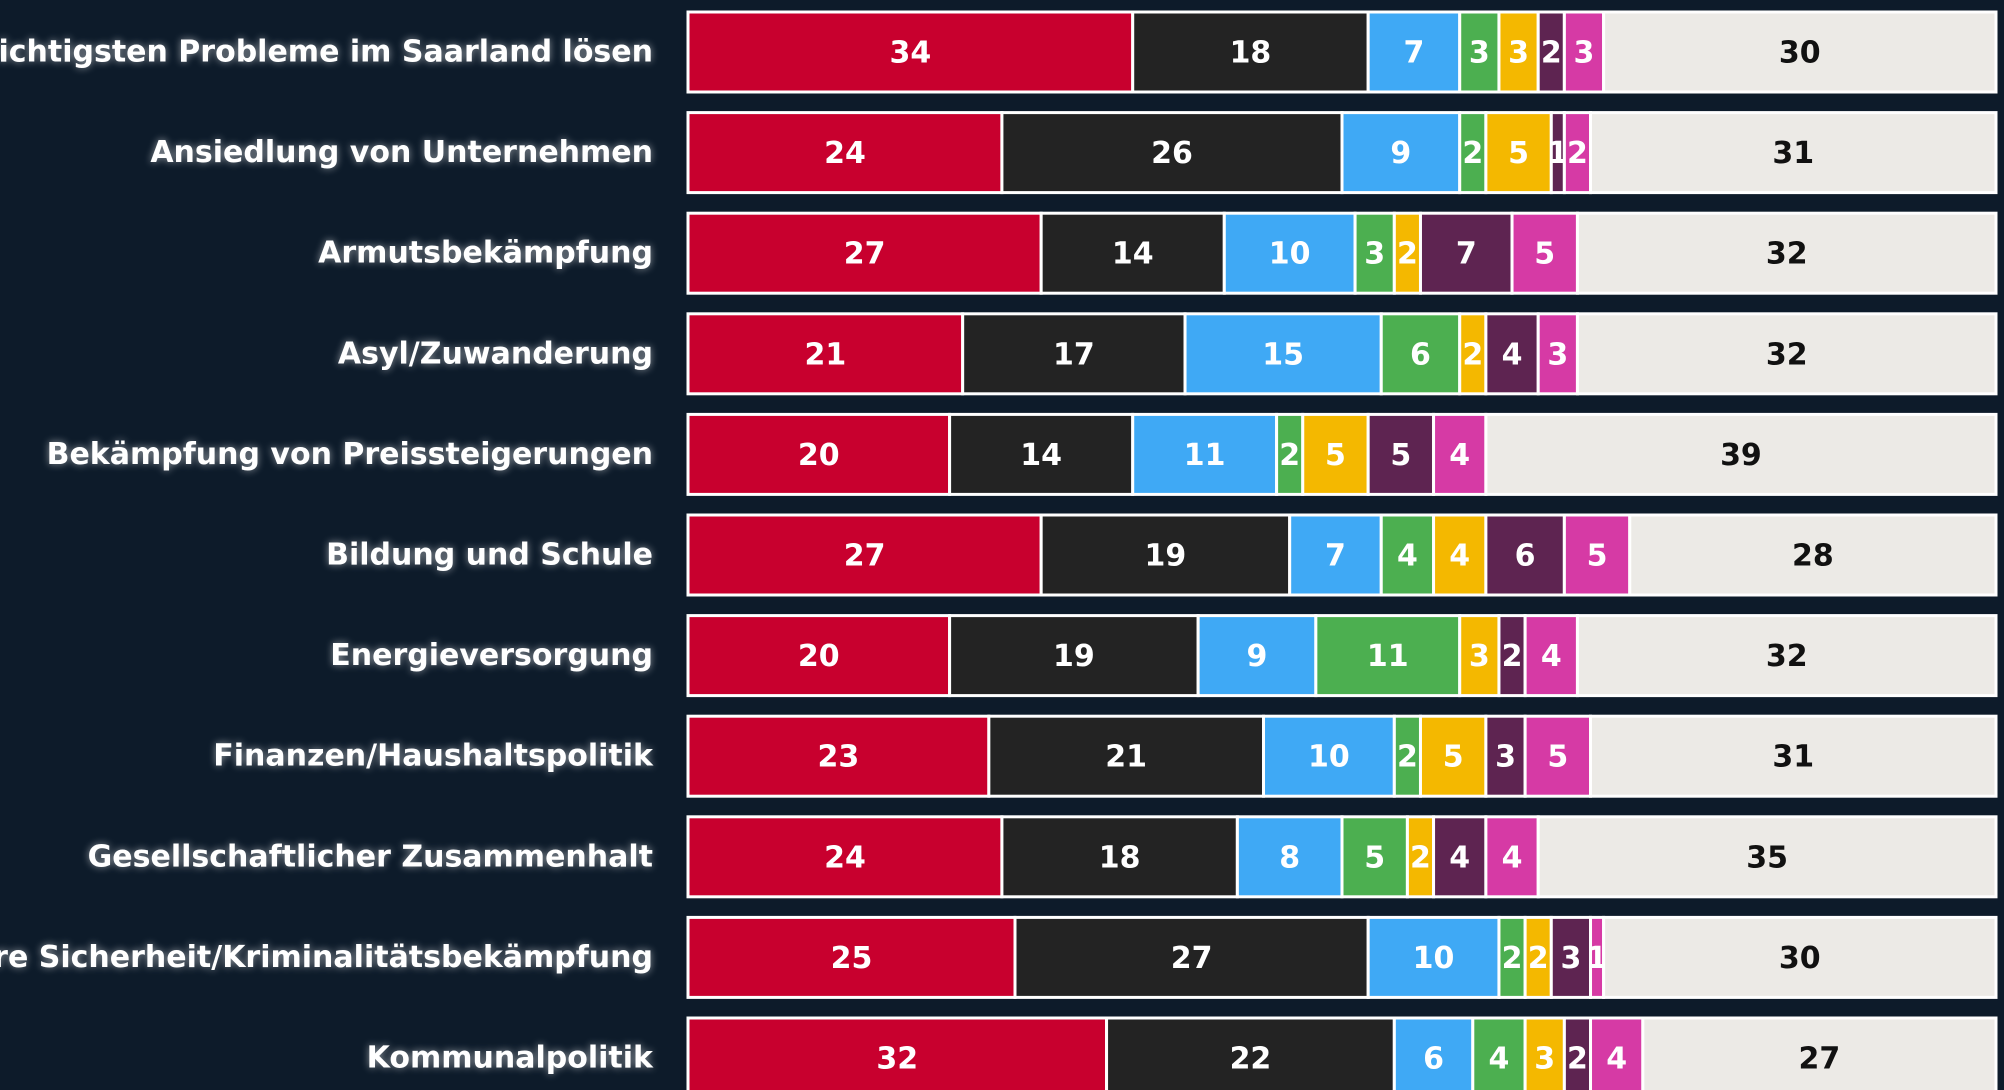 The width and height of the screenshot is (2004, 1090). I want to click on category-label: Kommunalpolitik, so click(510, 1058).